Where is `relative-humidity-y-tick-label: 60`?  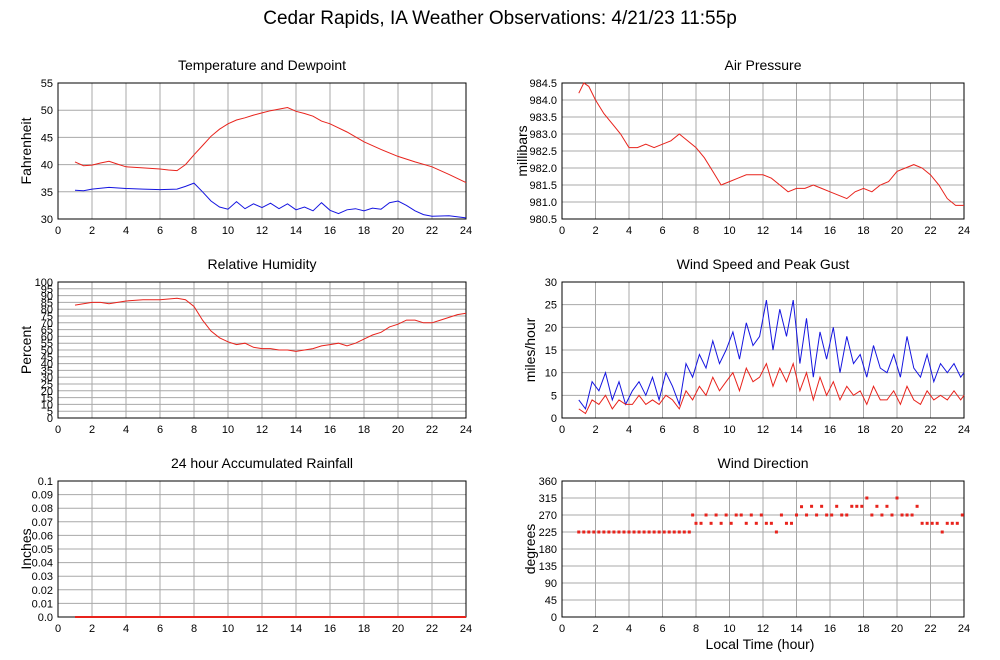 relative-humidity-y-tick-label: 60 is located at coordinates (47, 337).